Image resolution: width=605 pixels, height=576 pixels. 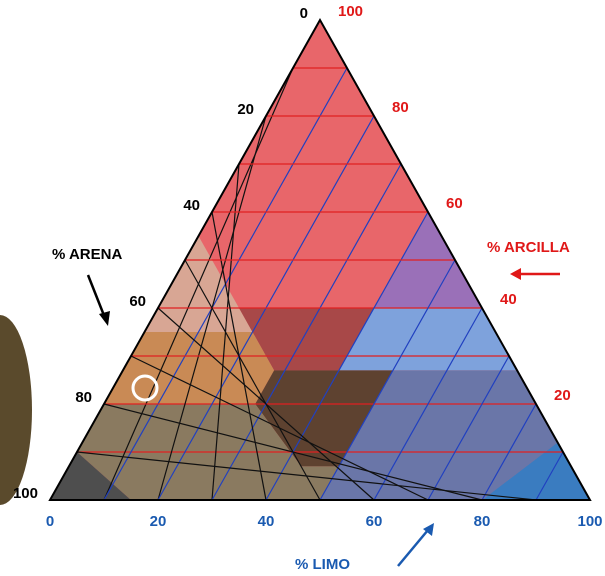 What do you see at coordinates (428, 529) in the screenshot?
I see `silt-arrowhead` at bounding box center [428, 529].